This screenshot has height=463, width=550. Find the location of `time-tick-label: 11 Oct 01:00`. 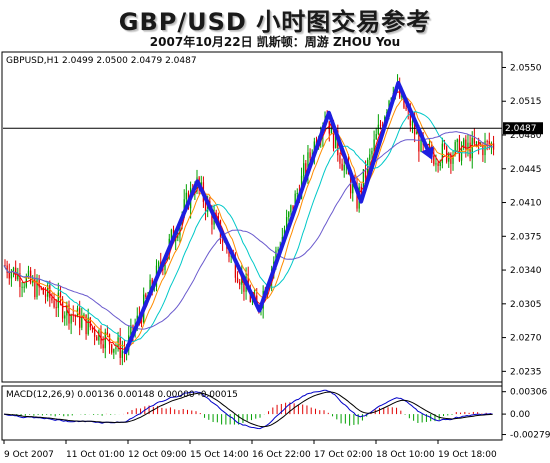

time-tick-label: 11 Oct 01:00 is located at coordinates (95, 455).